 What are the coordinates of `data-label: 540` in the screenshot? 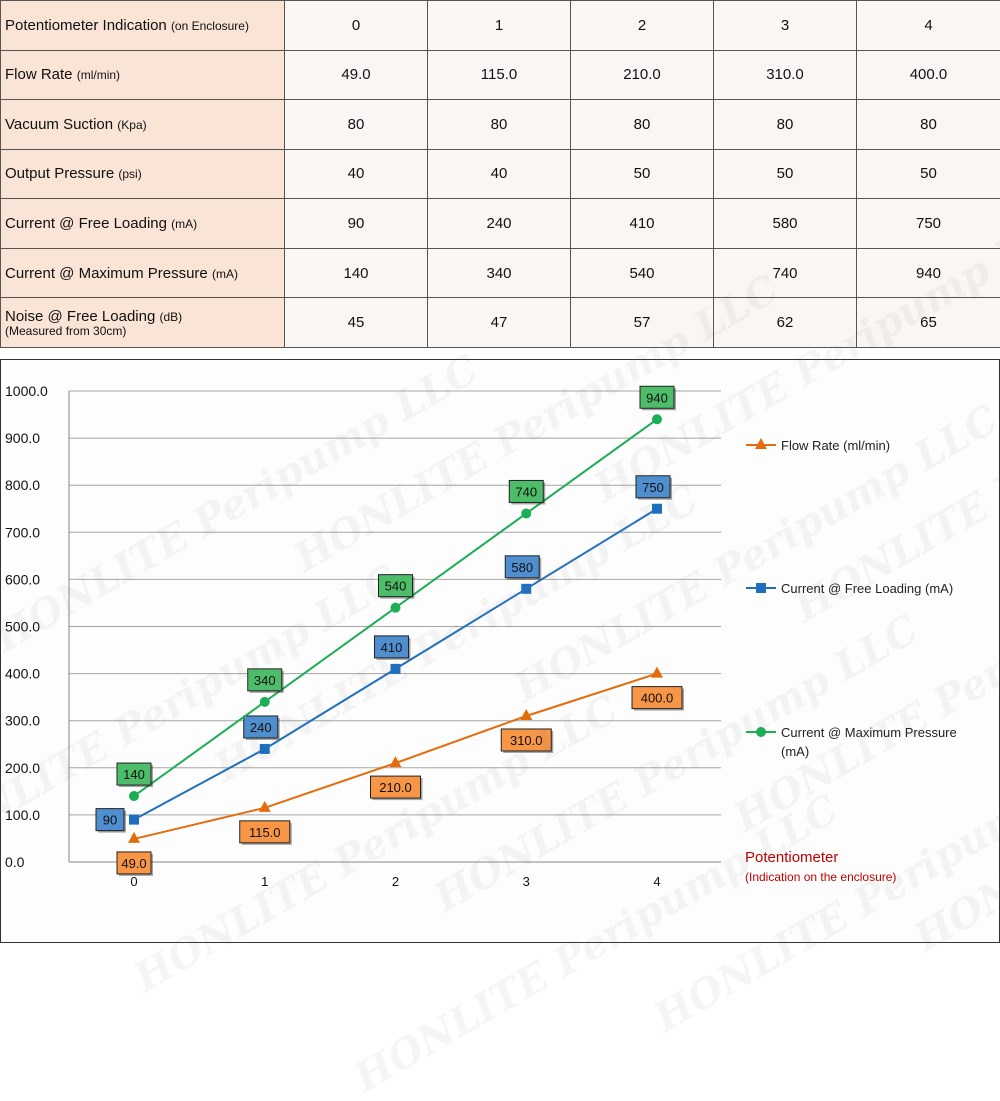 It's located at (396, 586).